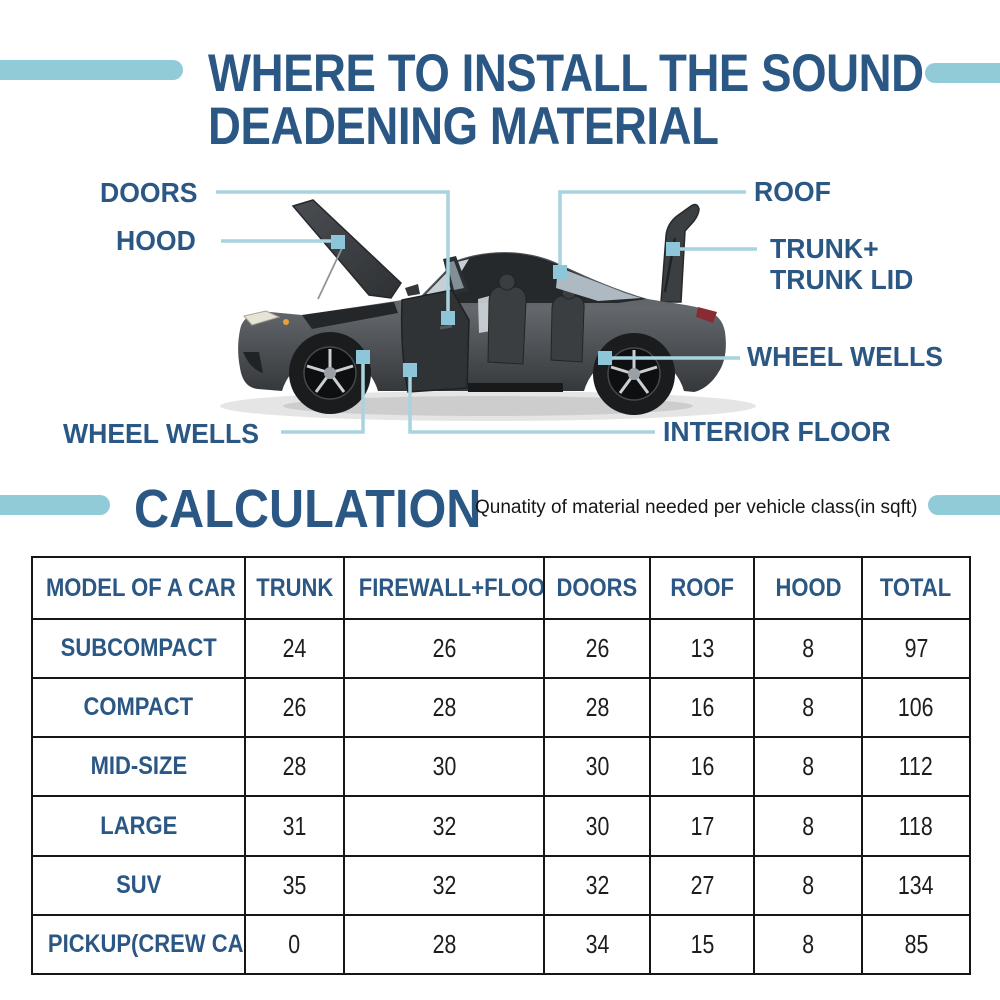  Describe the element at coordinates (294, 885) in the screenshot. I see `table-cell: 35` at that location.